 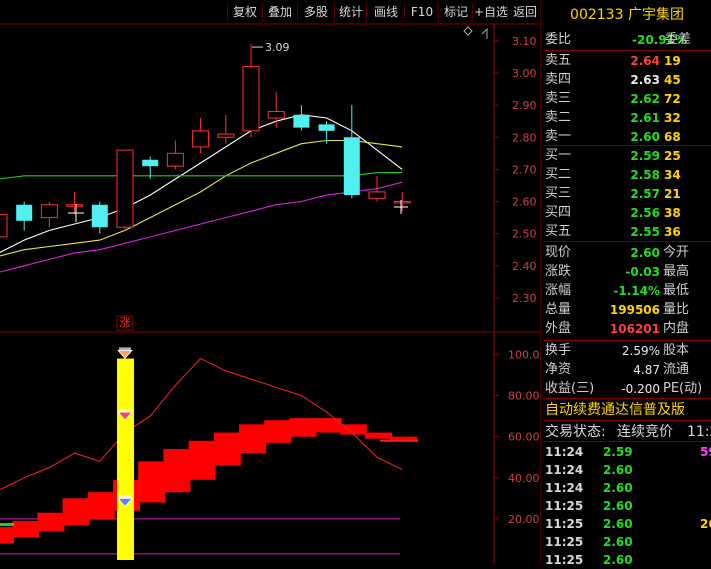 I want to click on sell-row: 卖四 2.63 45, so click(x=627, y=80).